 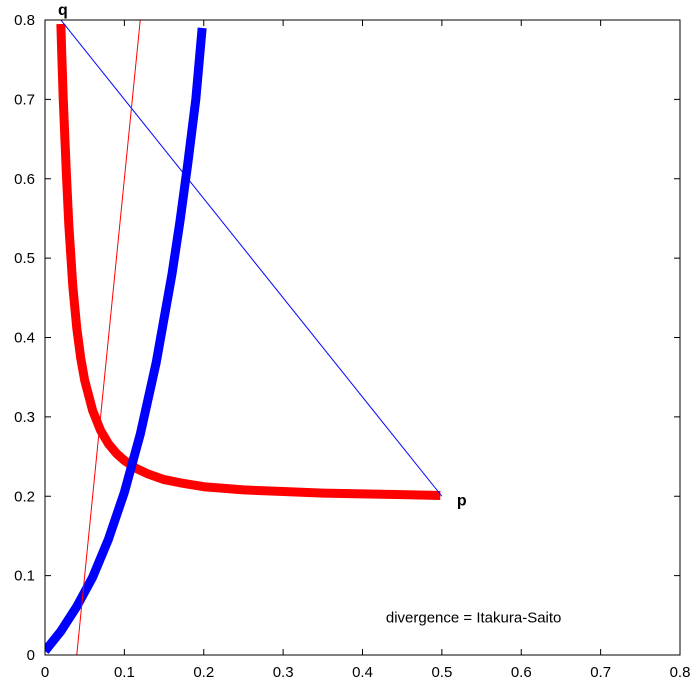 I want to click on y-tick-label: 0.6, so click(x=24, y=179).